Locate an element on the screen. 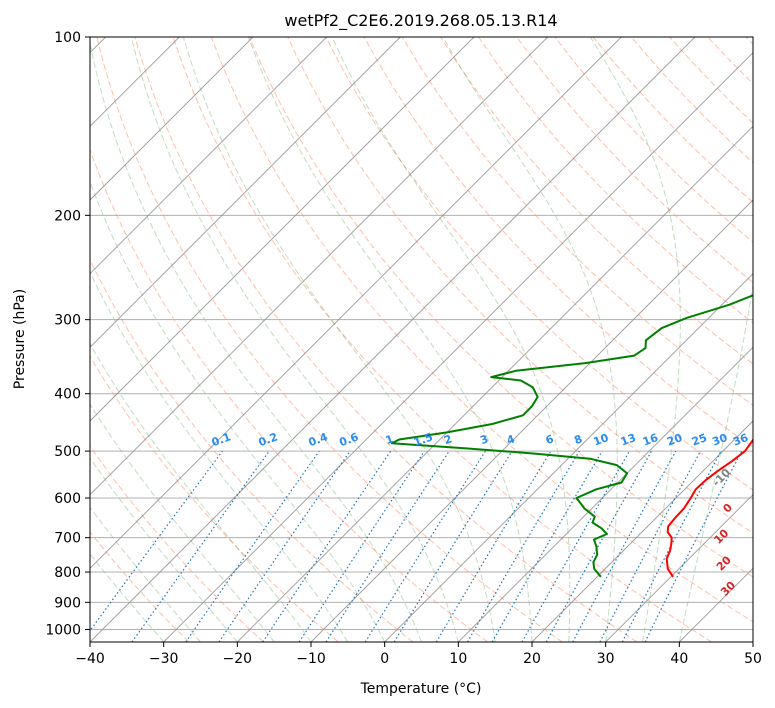 The height and width of the screenshot is (708, 775). mixing-ratio-label: 4 is located at coordinates (511, 439).